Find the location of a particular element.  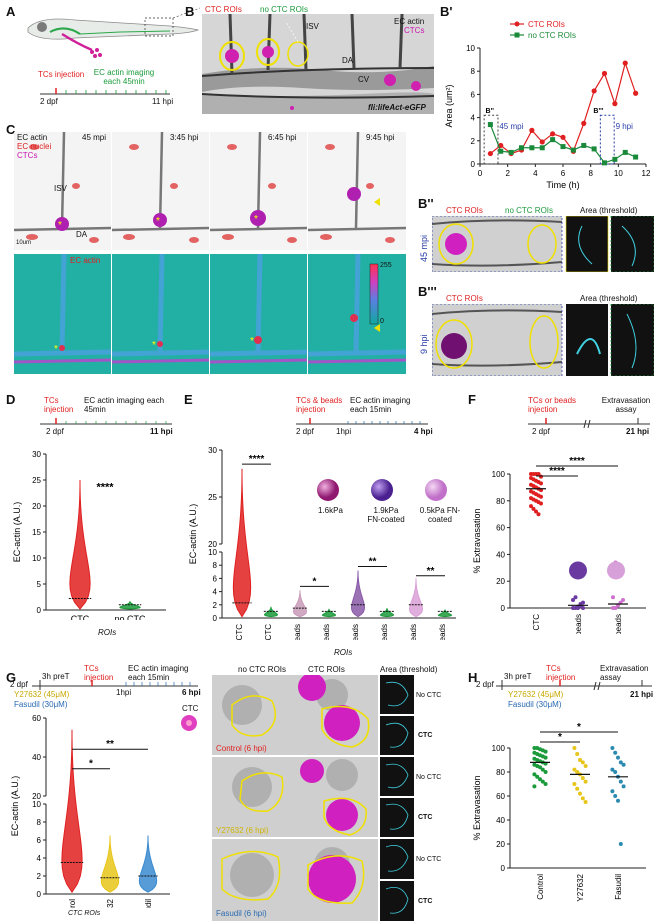

panel-h-assay: Extravasation assay is located at coordinates (624, 673).